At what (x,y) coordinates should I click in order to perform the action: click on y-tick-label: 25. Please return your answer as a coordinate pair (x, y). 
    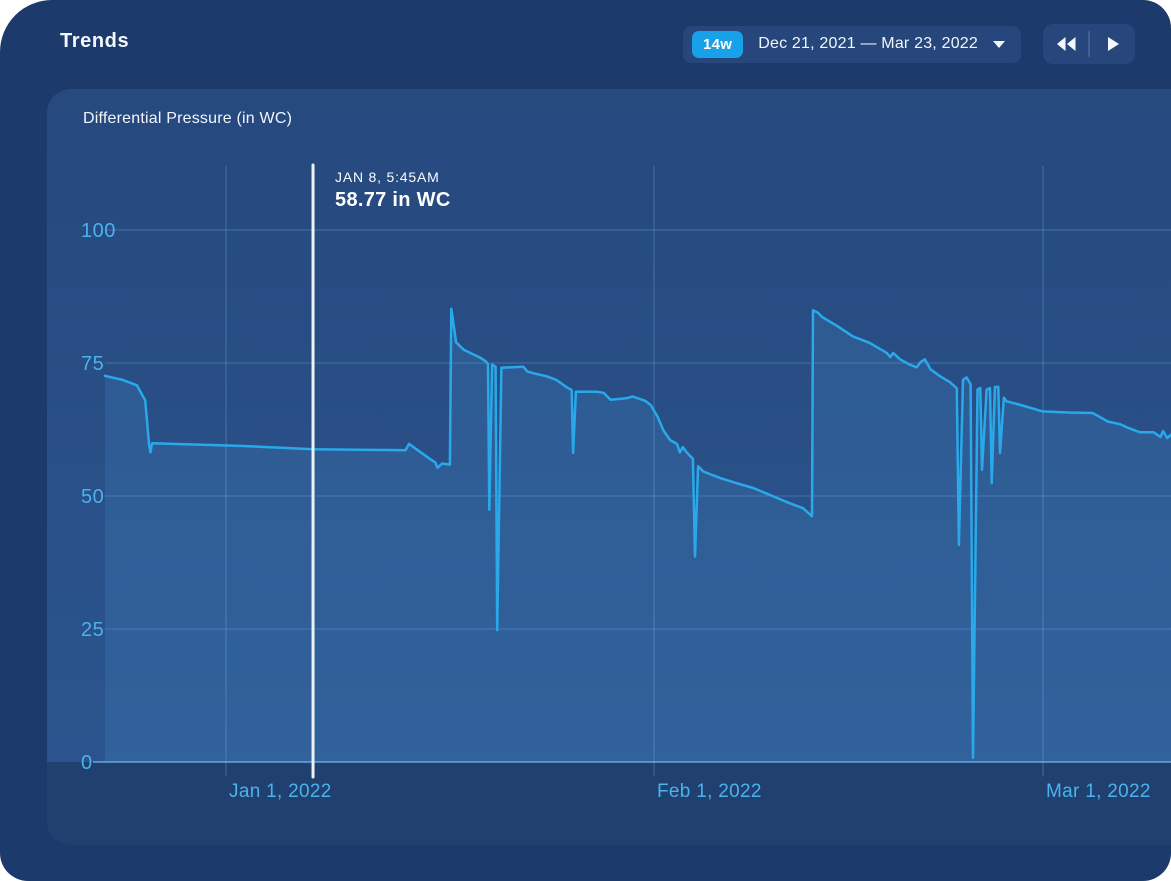
    Looking at the image, I should click on (92, 630).